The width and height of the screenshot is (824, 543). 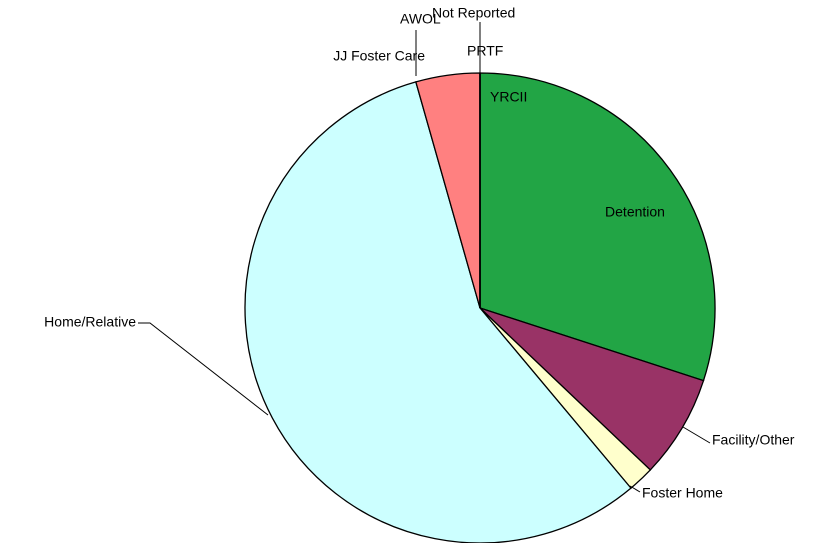 What do you see at coordinates (90, 322) in the screenshot?
I see `slice-label: Home/Relative` at bounding box center [90, 322].